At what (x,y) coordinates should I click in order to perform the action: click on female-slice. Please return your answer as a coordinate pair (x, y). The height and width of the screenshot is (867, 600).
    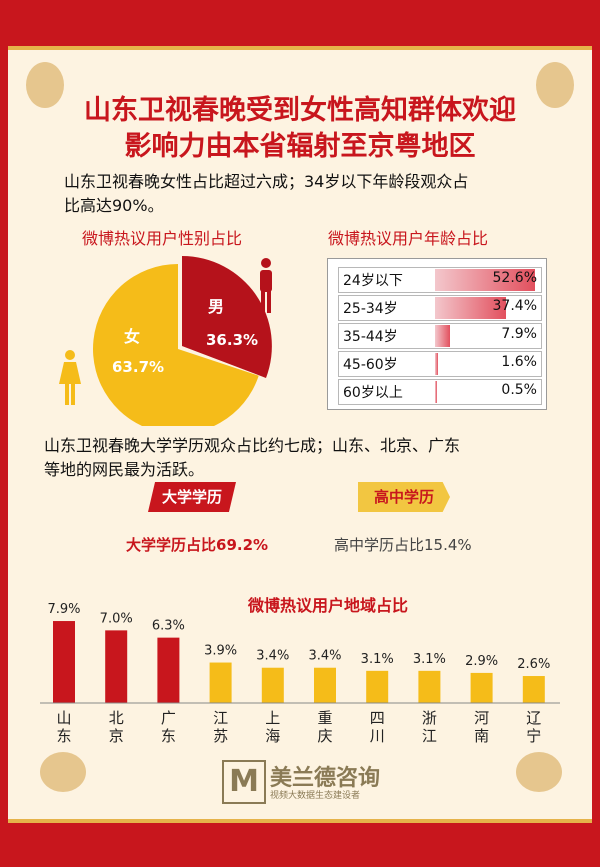
    Looking at the image, I should click on (176, 345).